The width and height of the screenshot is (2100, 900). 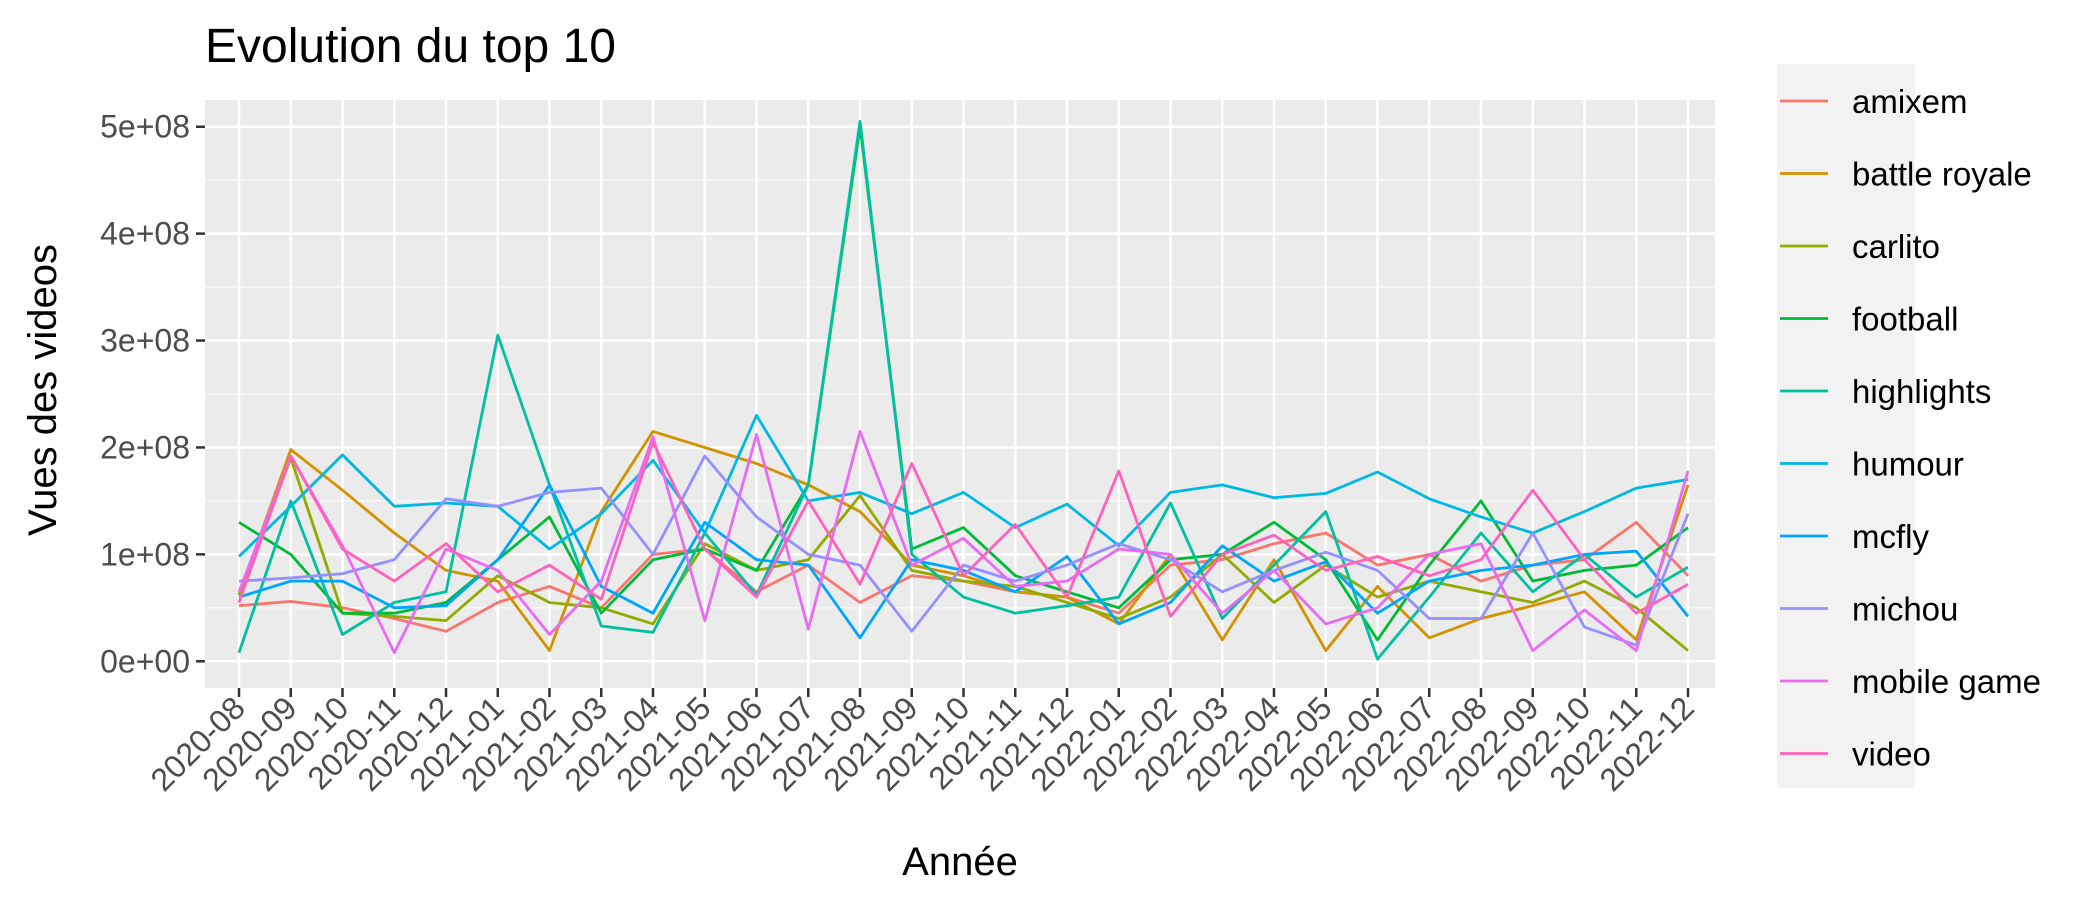 I want to click on legend-label: battle royale, so click(x=1942, y=174).